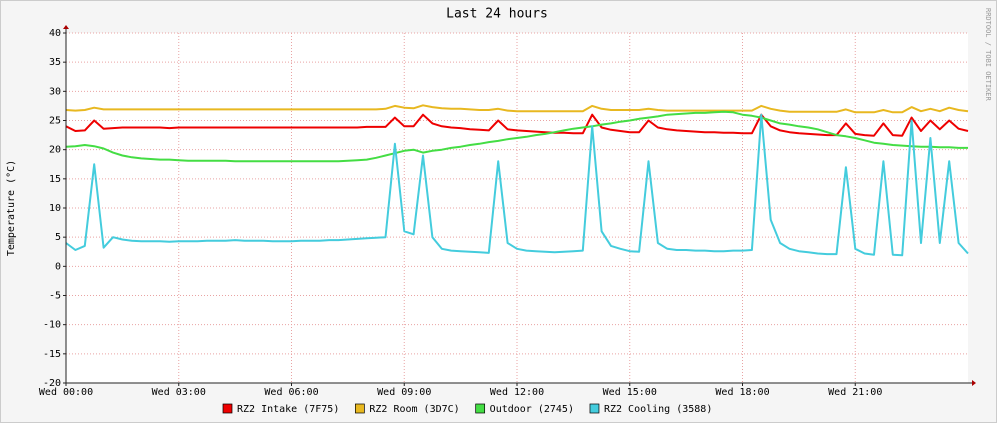 This screenshot has width=997, height=423. Describe the element at coordinates (55, 296) in the screenshot. I see `y-tick-label: -5` at that location.